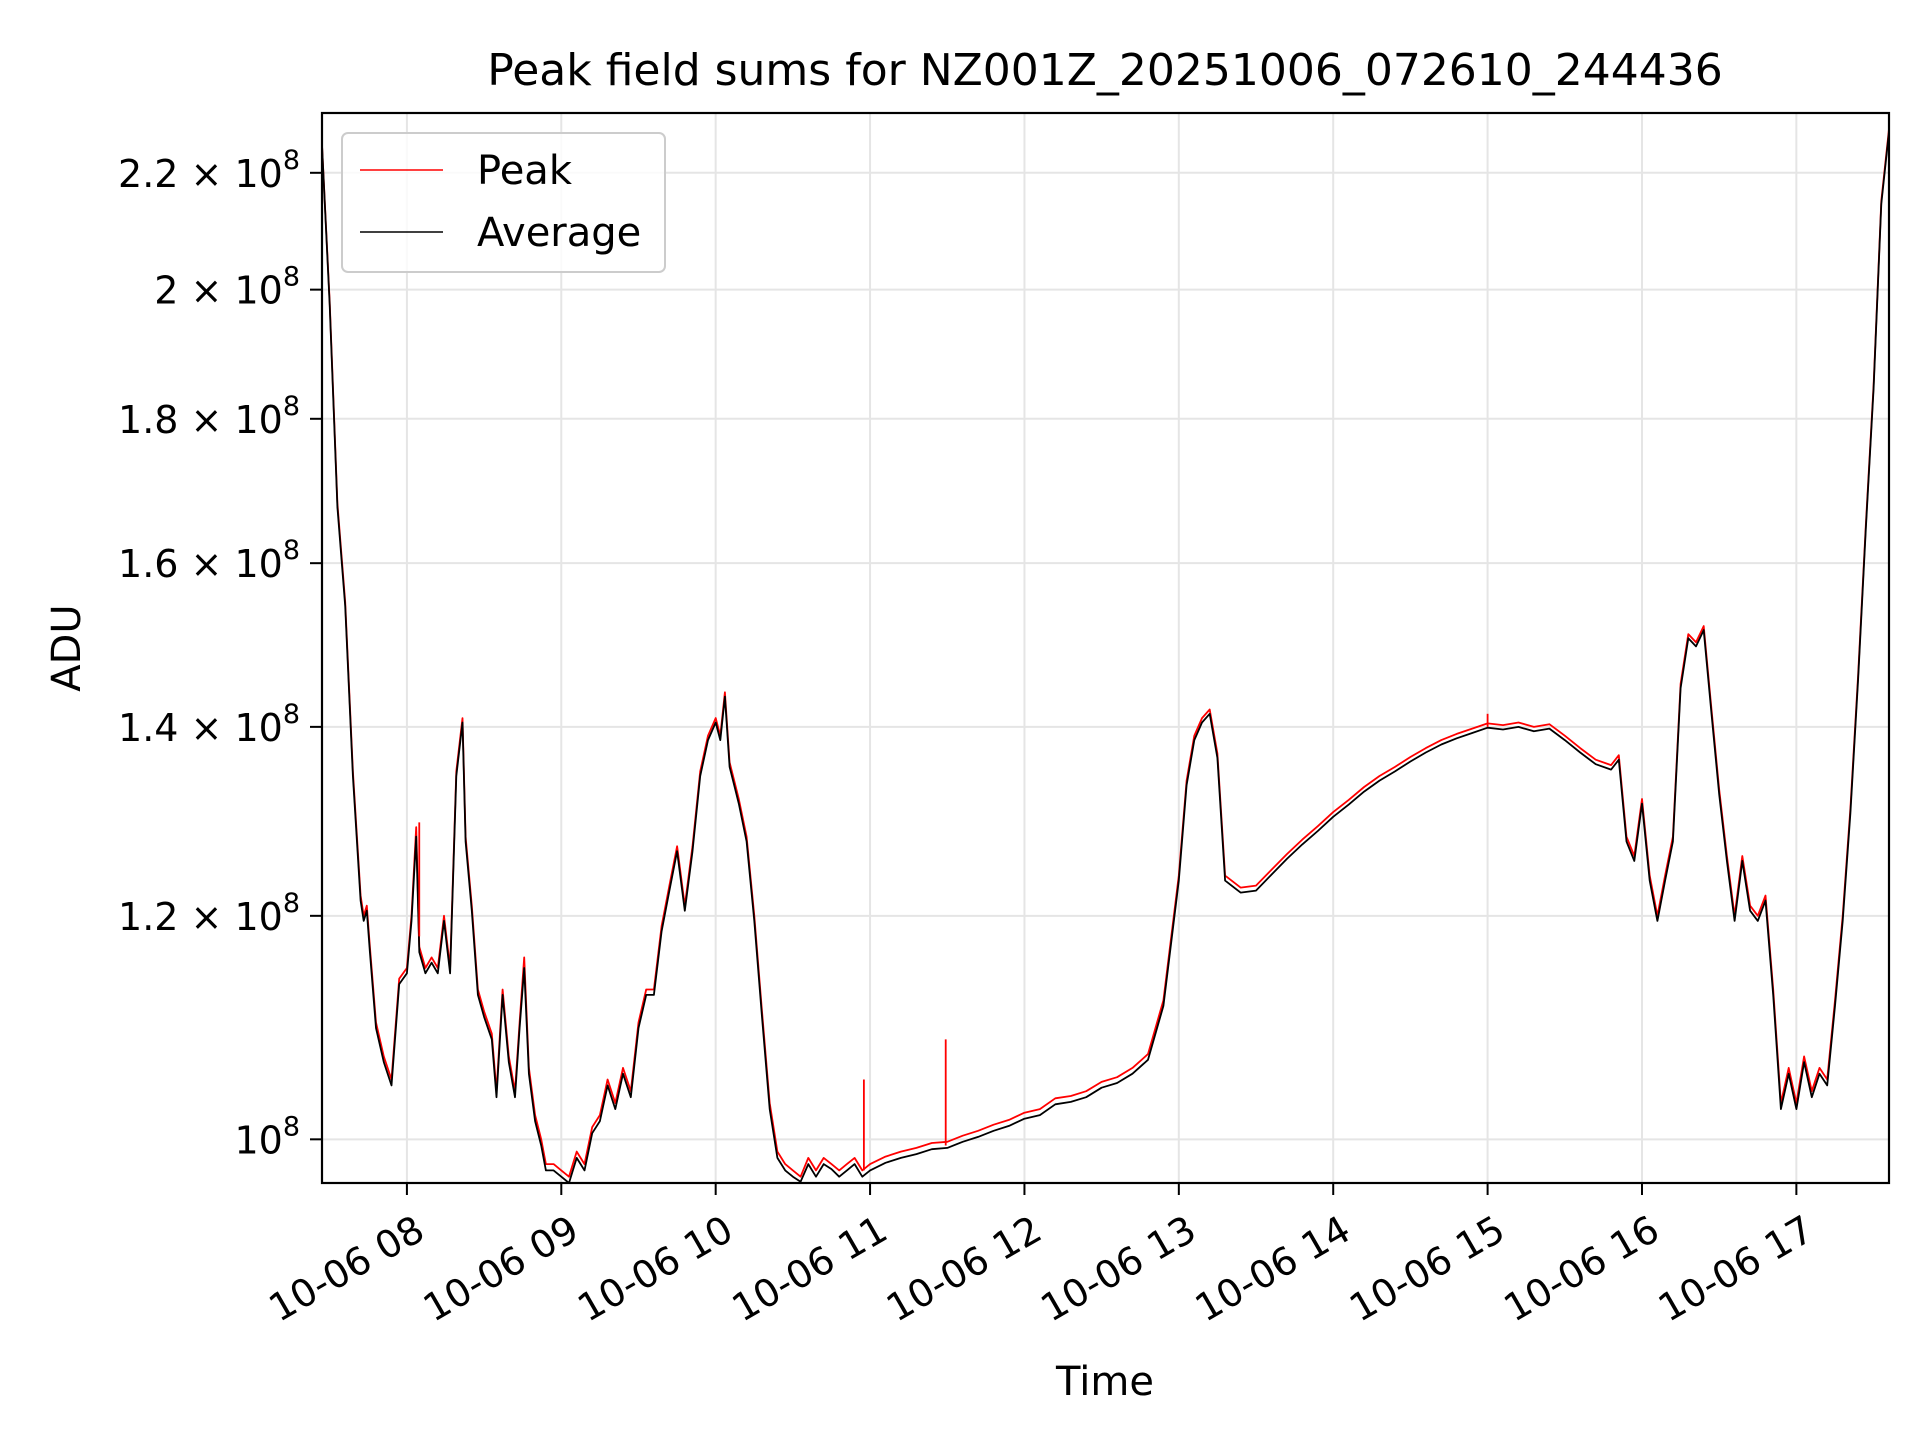  Describe the element at coordinates (559, 233) in the screenshot. I see `legend-average-label: Average` at that location.